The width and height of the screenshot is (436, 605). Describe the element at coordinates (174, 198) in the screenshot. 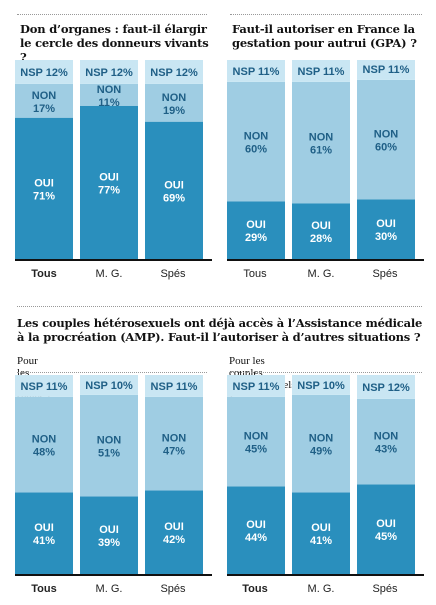

I see `data-label: 69%` at that location.